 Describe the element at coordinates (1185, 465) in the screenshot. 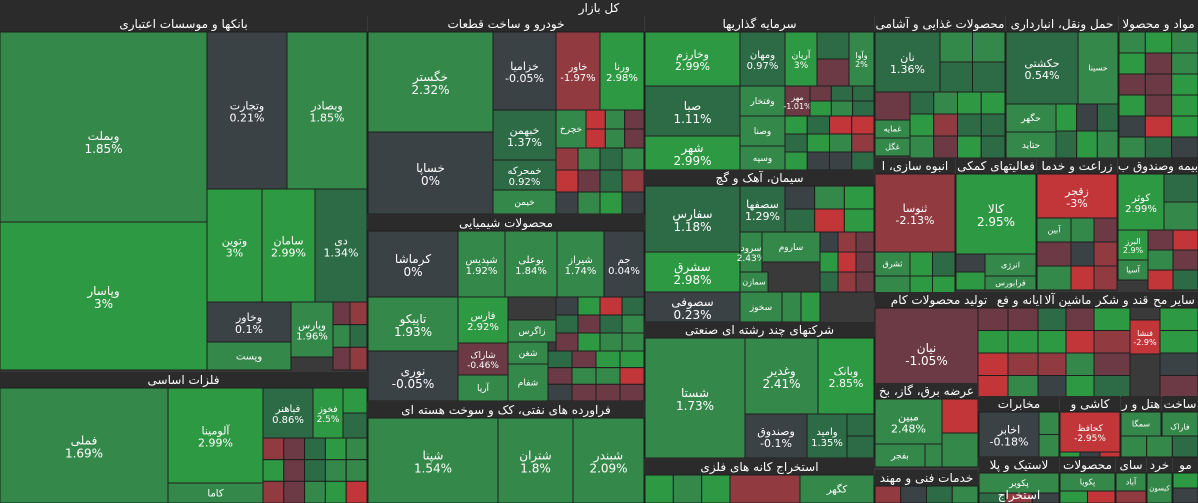

I see `sector-title: مو` at that location.